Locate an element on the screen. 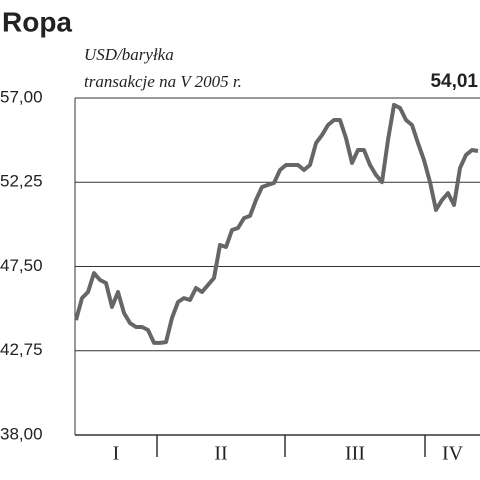  x-tick-label: III is located at coordinates (355, 454).